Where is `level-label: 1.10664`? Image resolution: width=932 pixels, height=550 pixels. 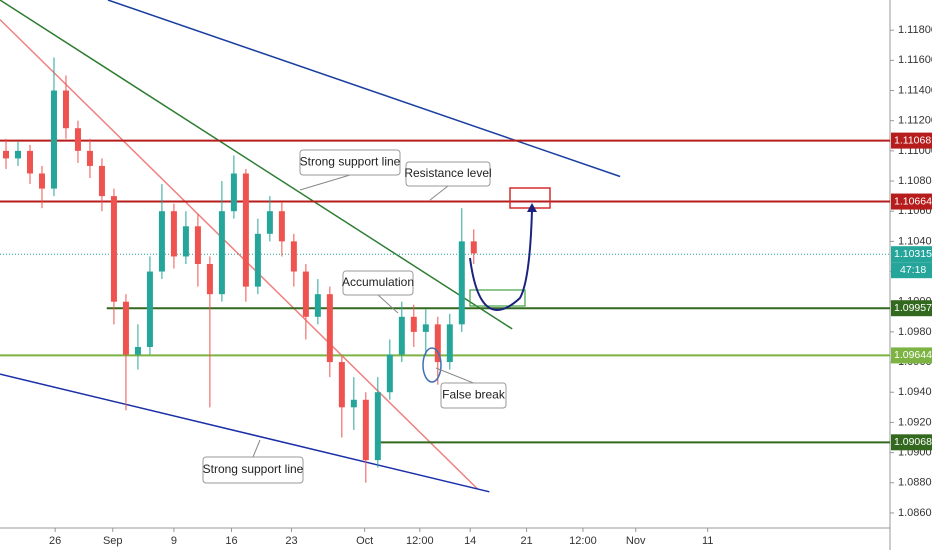 level-label: 1.10664 is located at coordinates (913, 201).